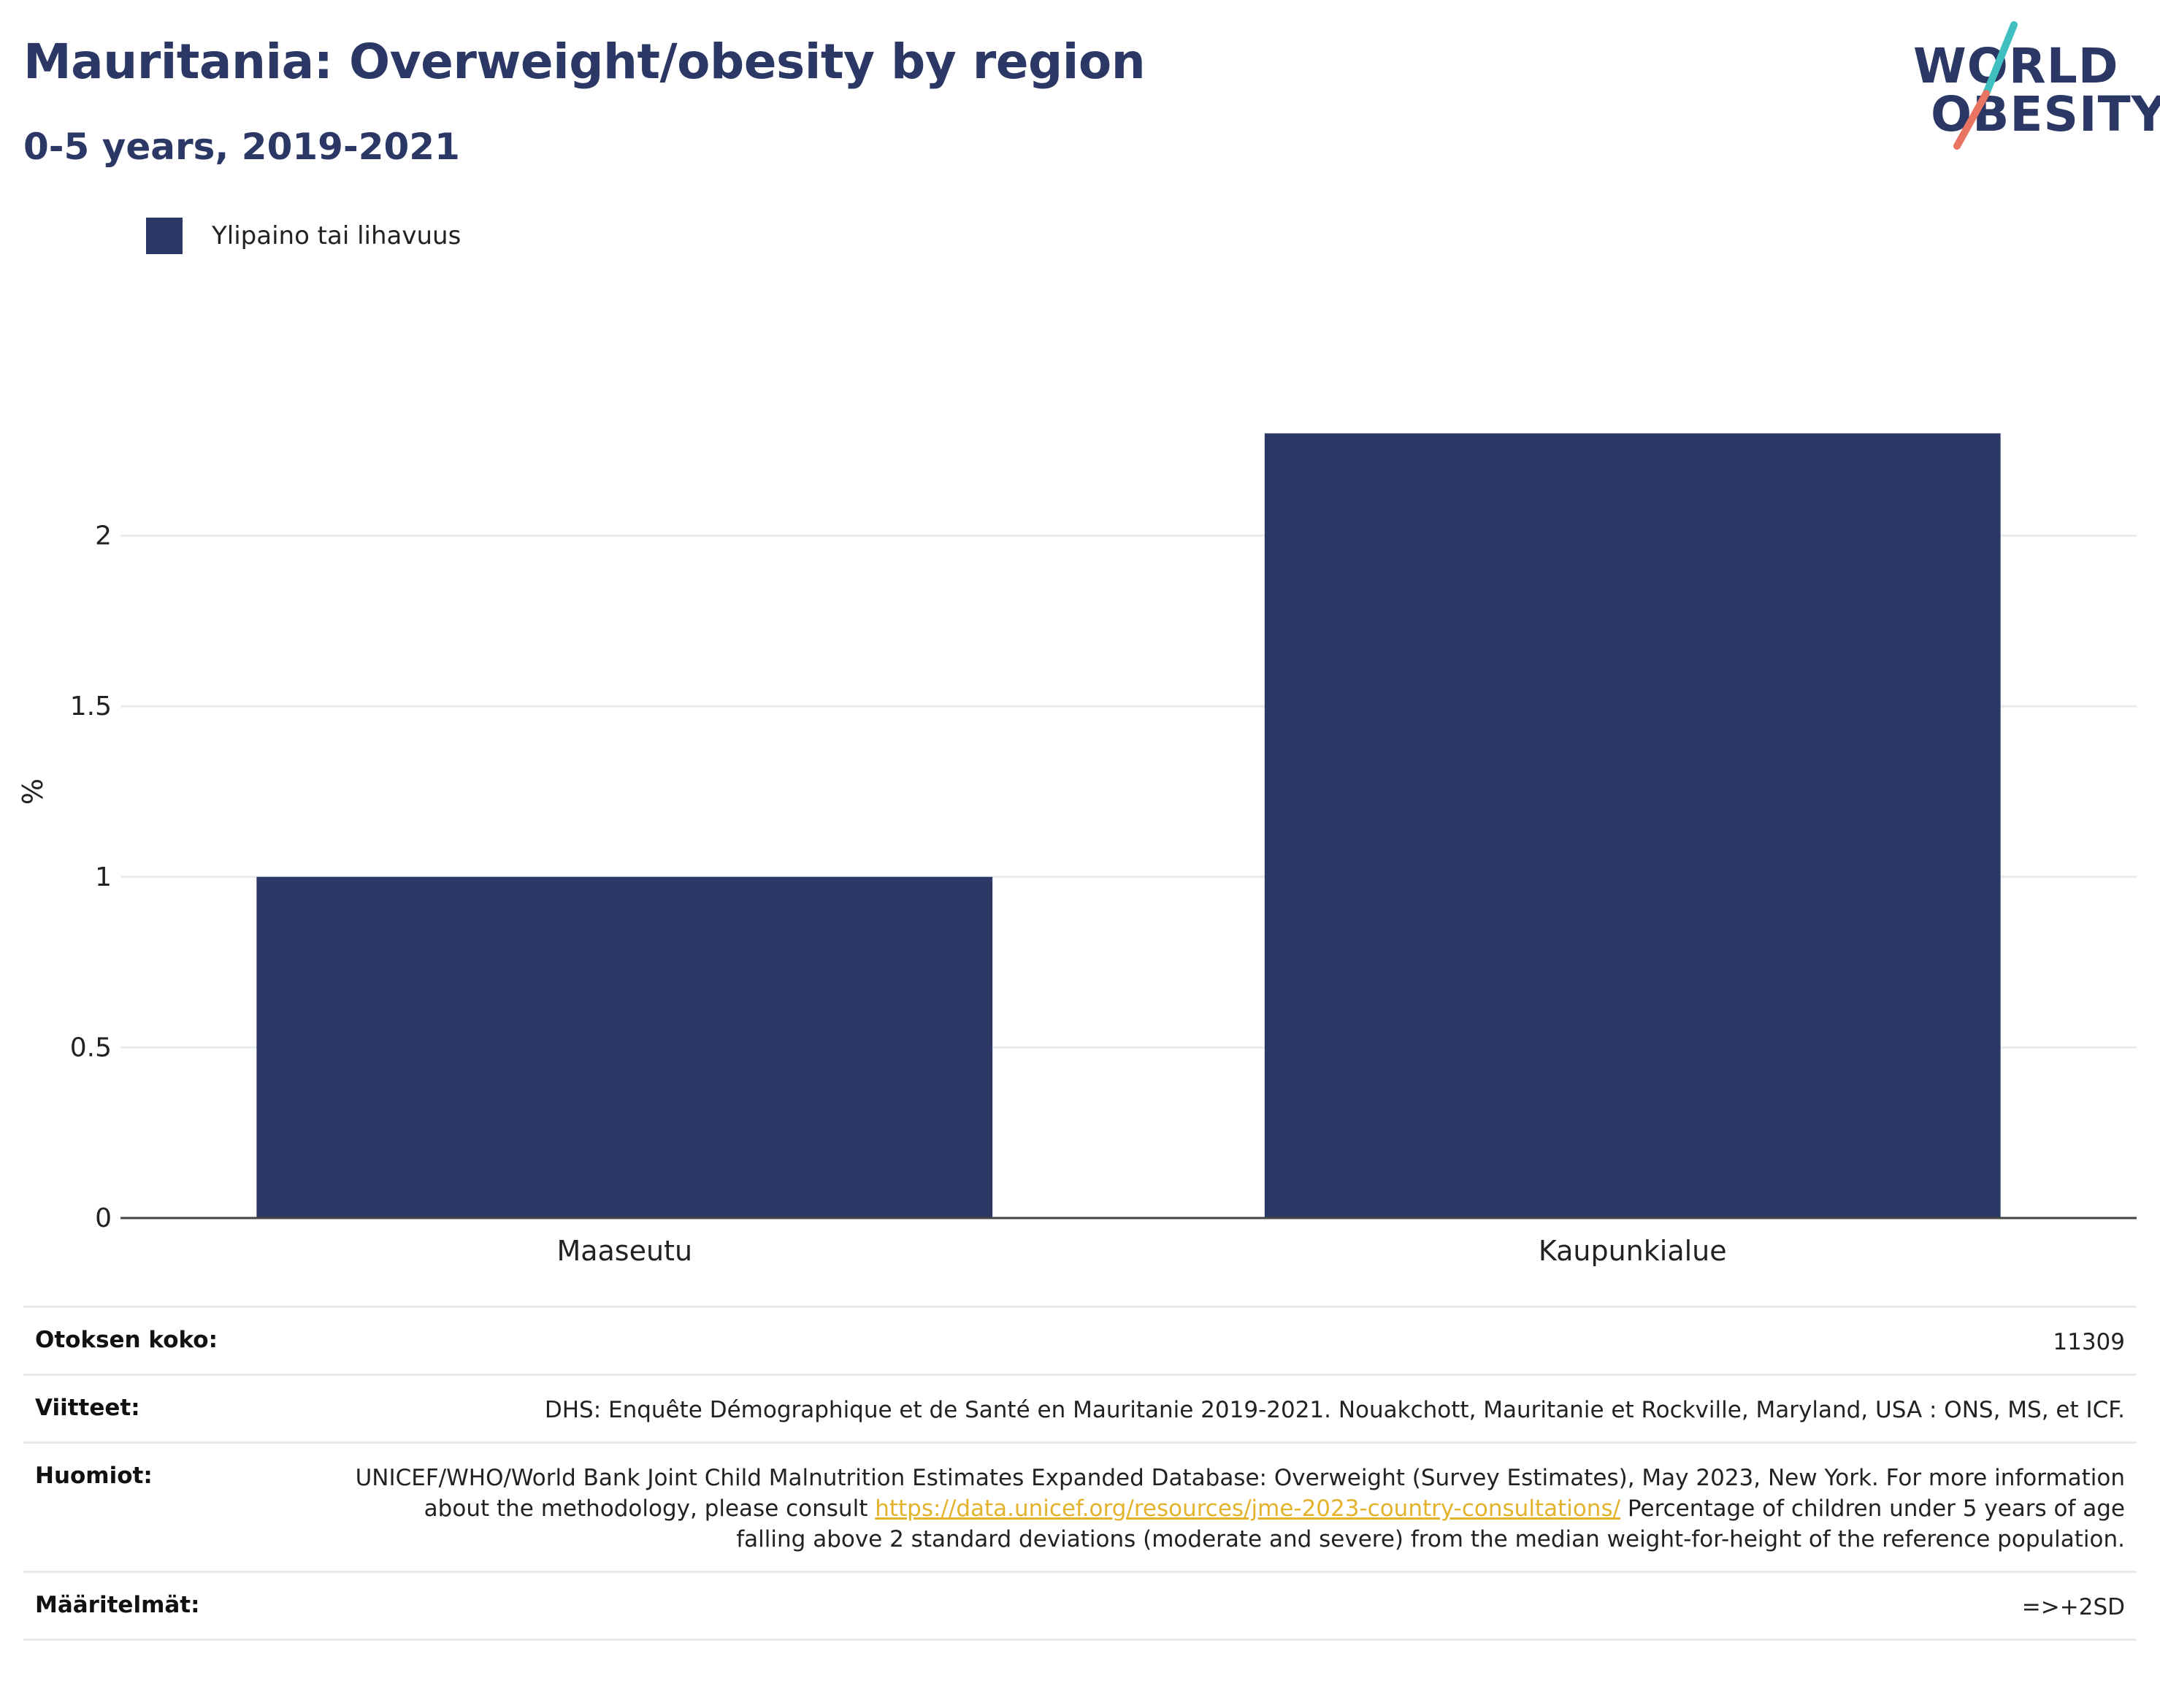 The image size is (2160, 1708). I want to click on x-category-label: Kaupunkialue, so click(1633, 1251).